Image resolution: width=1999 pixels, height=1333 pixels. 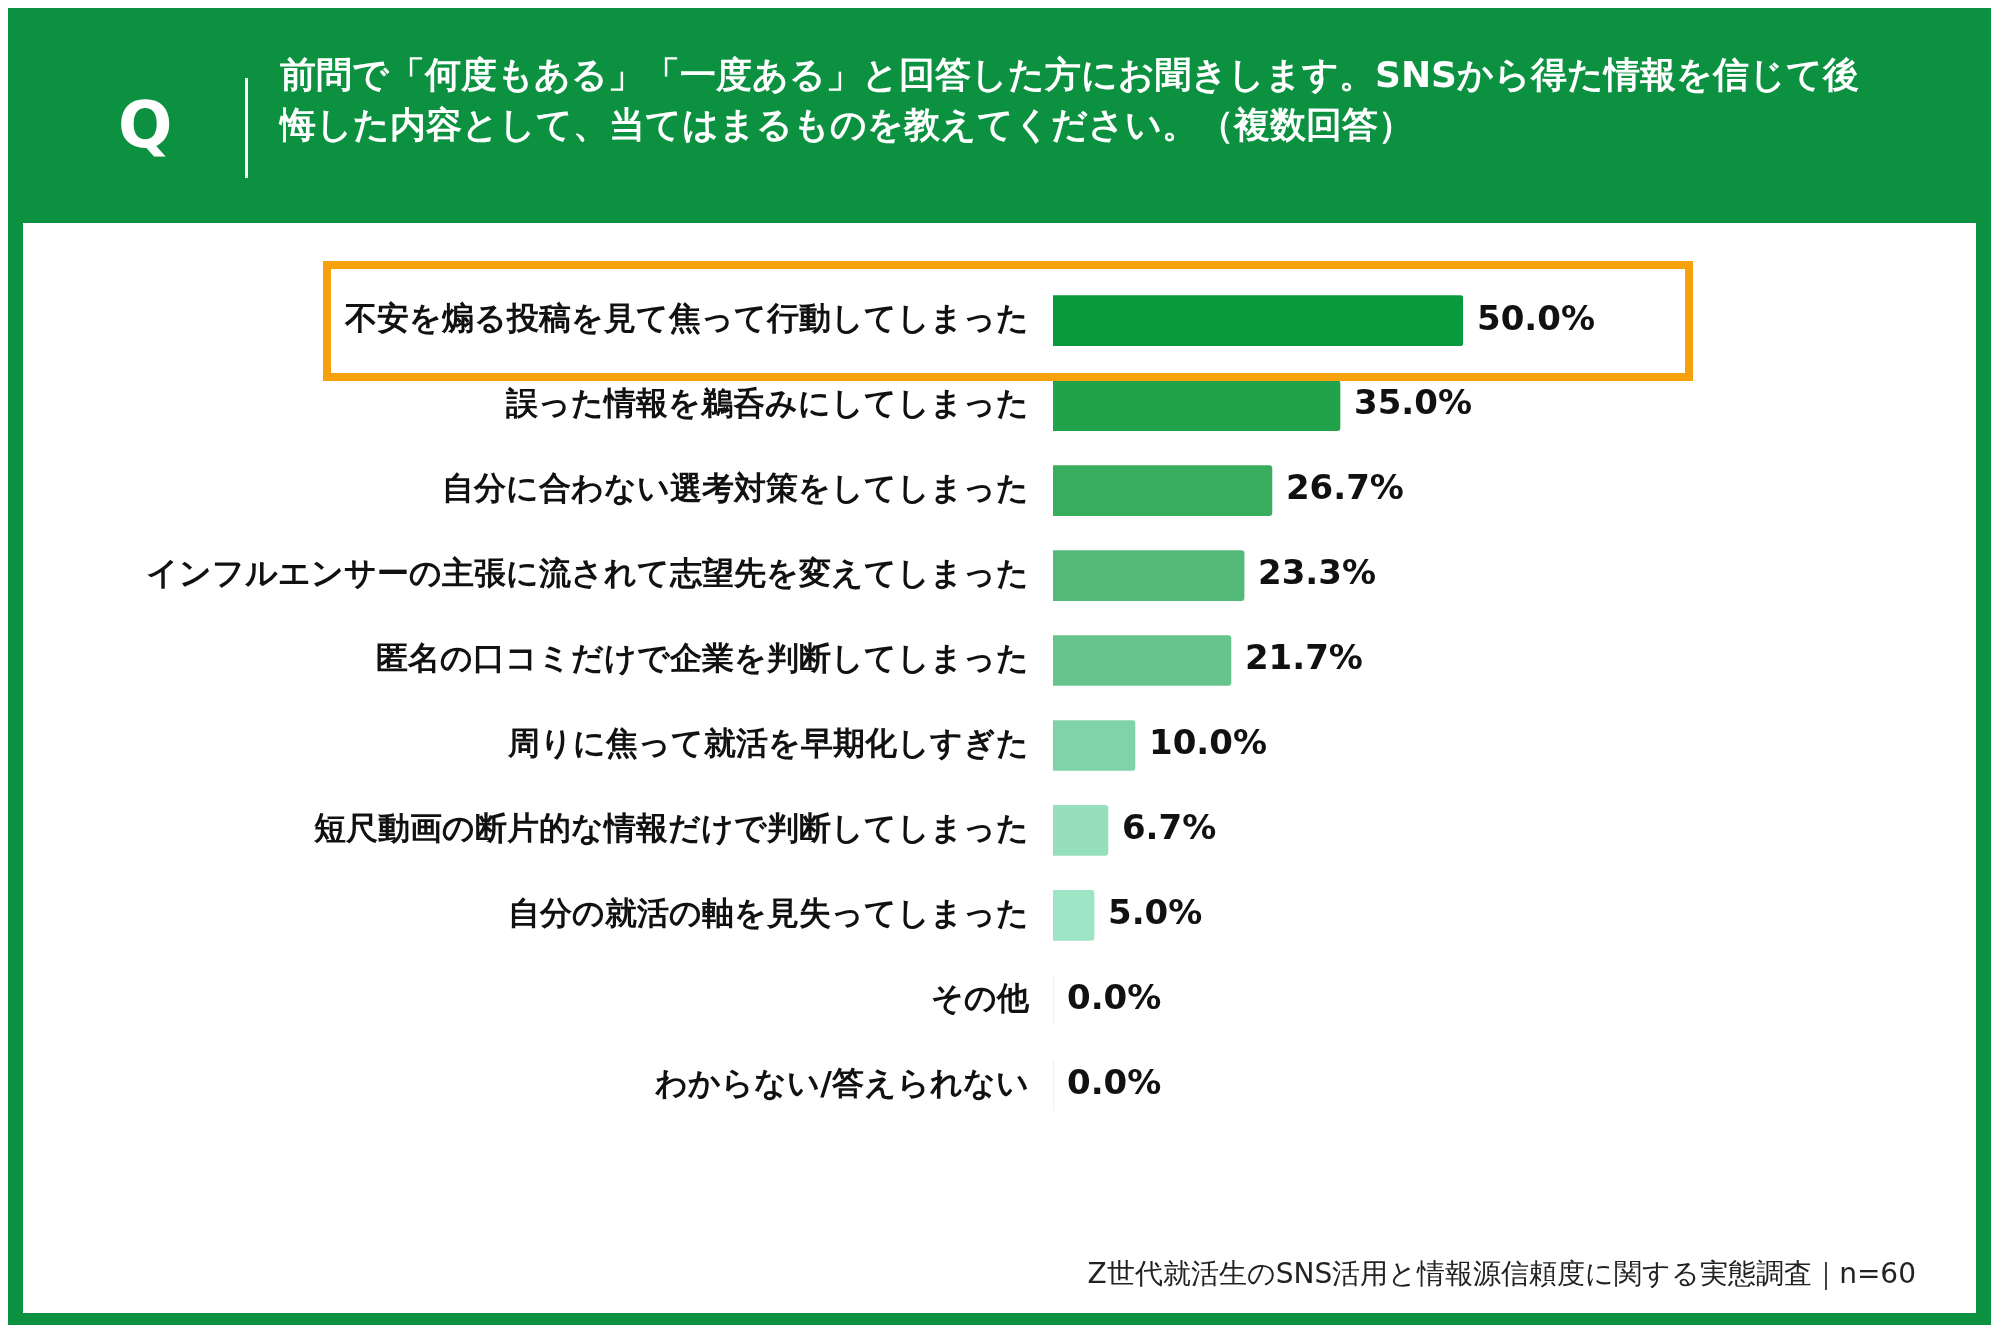 What do you see at coordinates (1169, 827) in the screenshot?
I see `data-label: 6.7%` at bounding box center [1169, 827].